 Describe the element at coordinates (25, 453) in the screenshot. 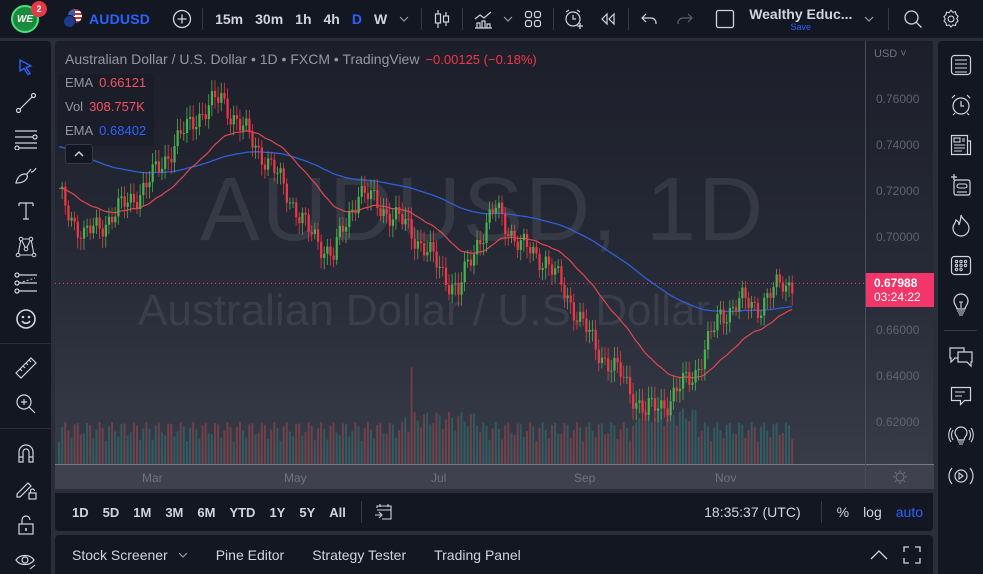

I see `magnet-mode-tool` at that location.